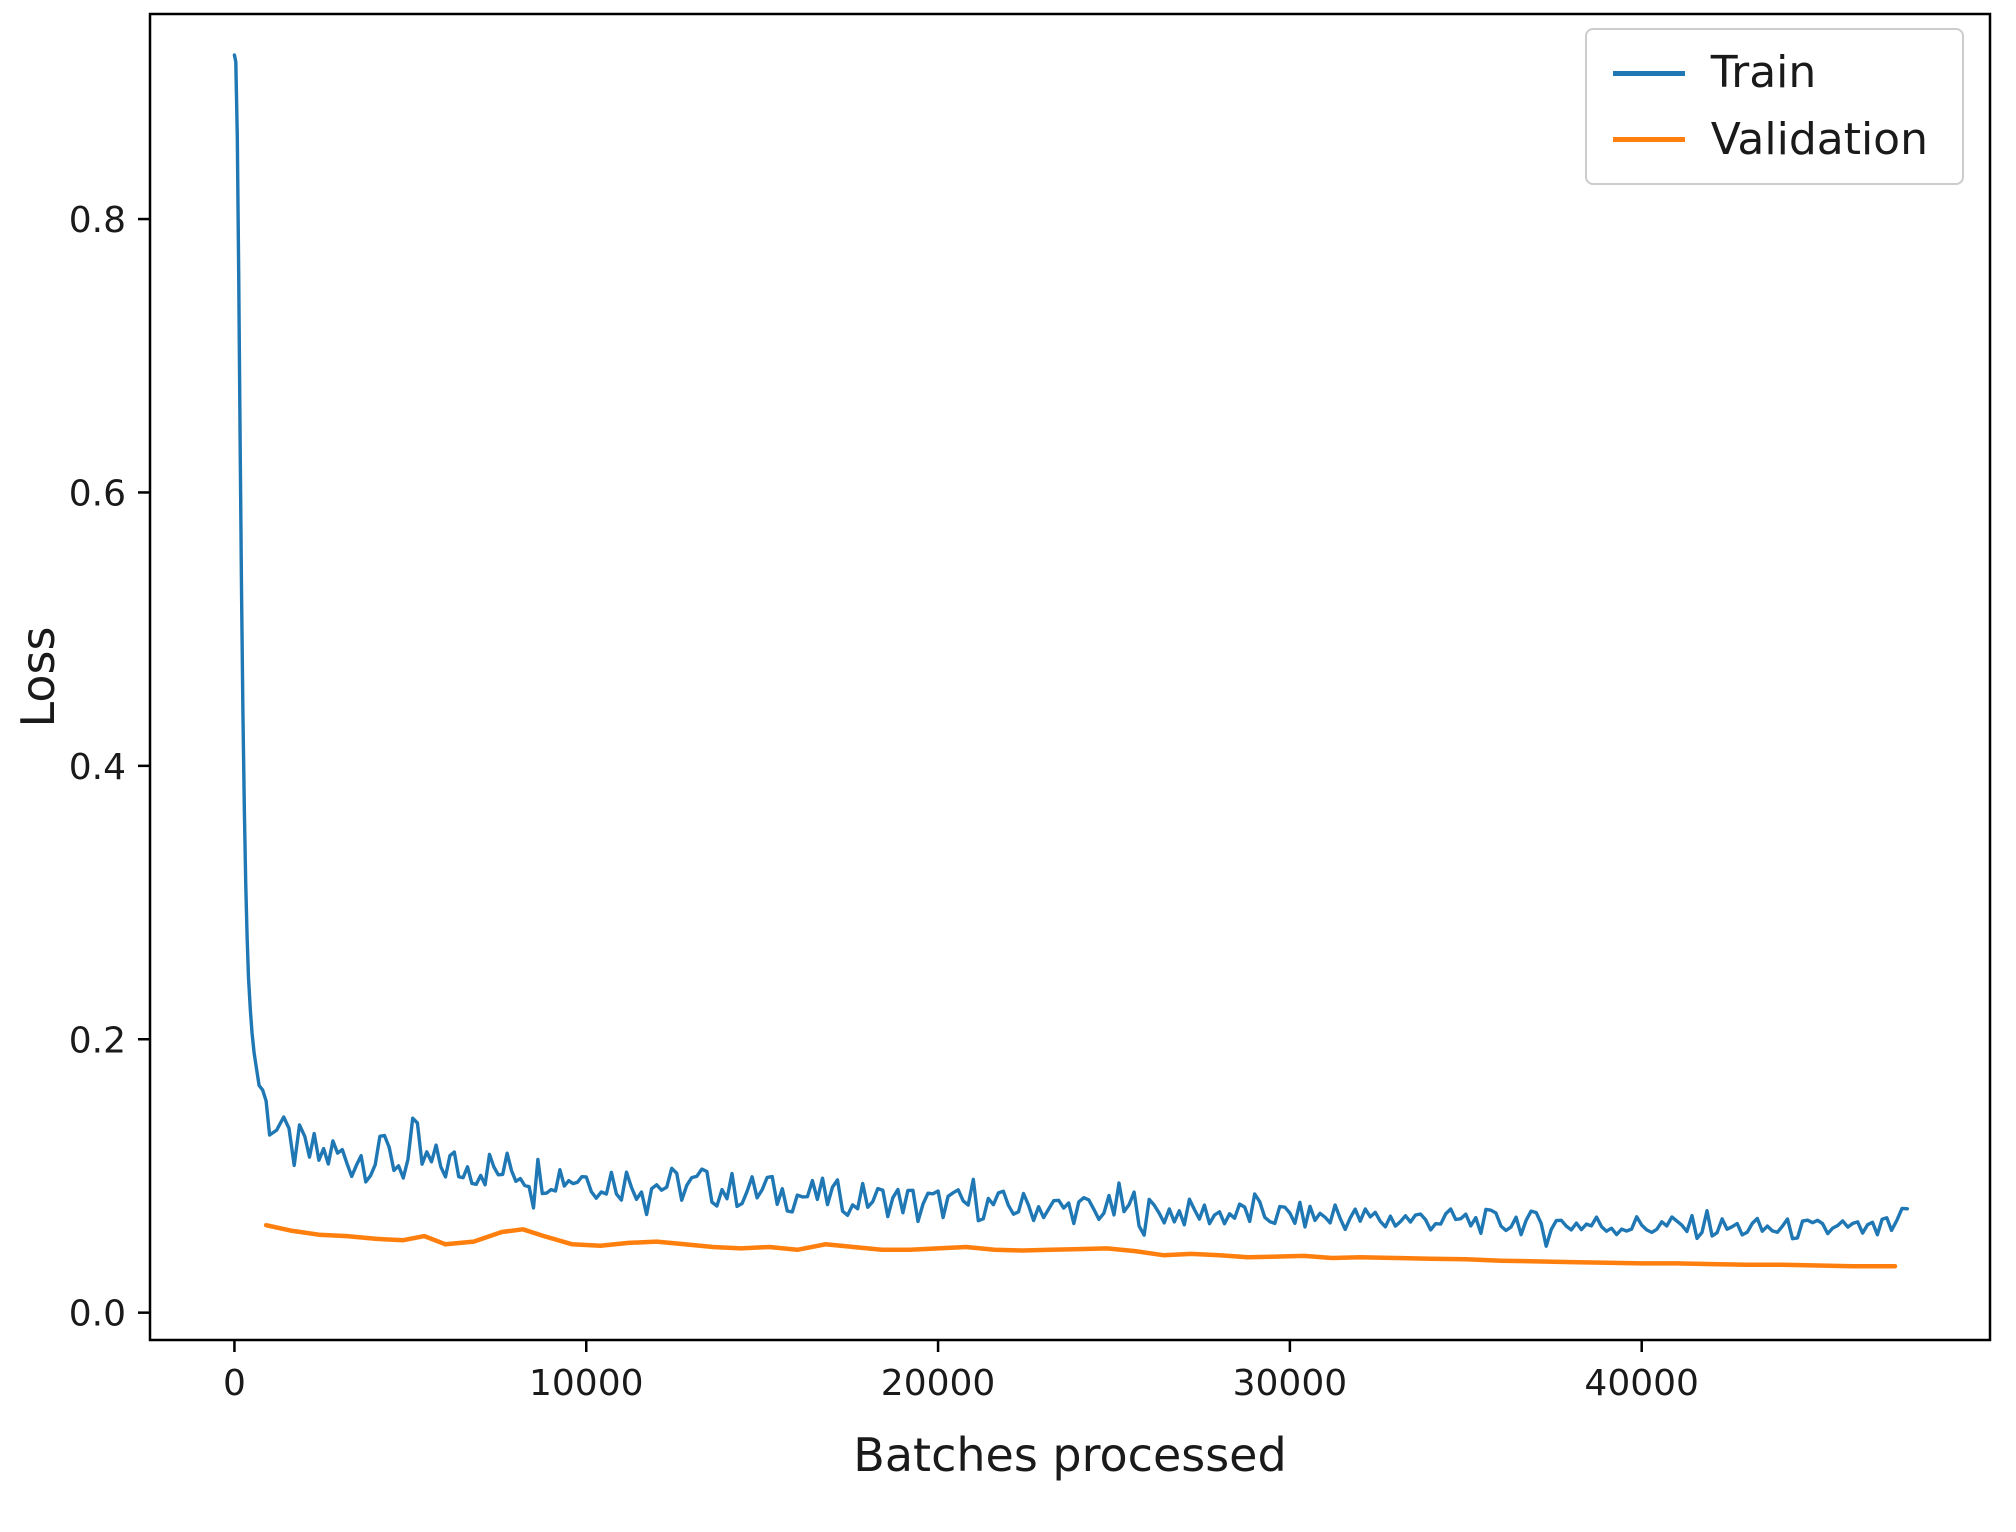 This screenshot has height=1532, width=2016. I want to click on x-tick-label: 30000, so click(1290, 1383).